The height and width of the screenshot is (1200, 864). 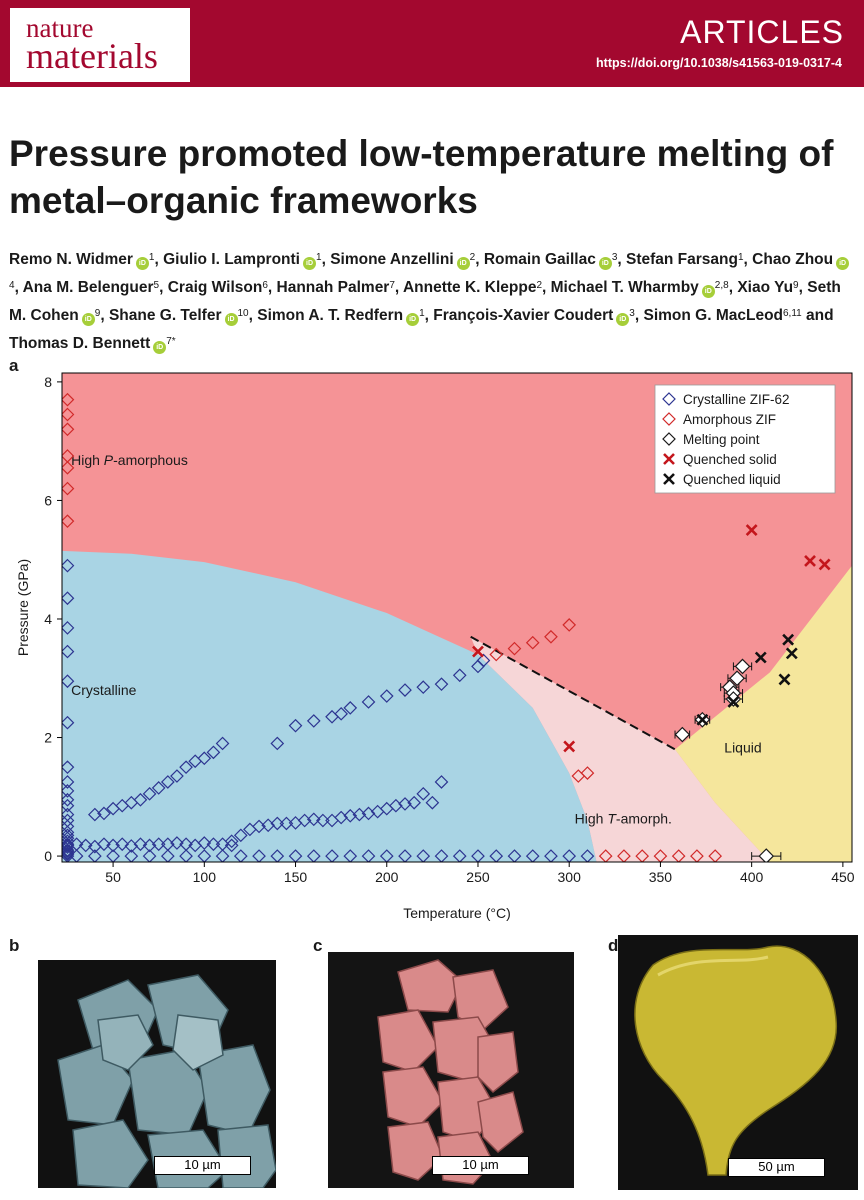 I want to click on y-axis-label: Pressure (GPa), so click(x=23, y=607).